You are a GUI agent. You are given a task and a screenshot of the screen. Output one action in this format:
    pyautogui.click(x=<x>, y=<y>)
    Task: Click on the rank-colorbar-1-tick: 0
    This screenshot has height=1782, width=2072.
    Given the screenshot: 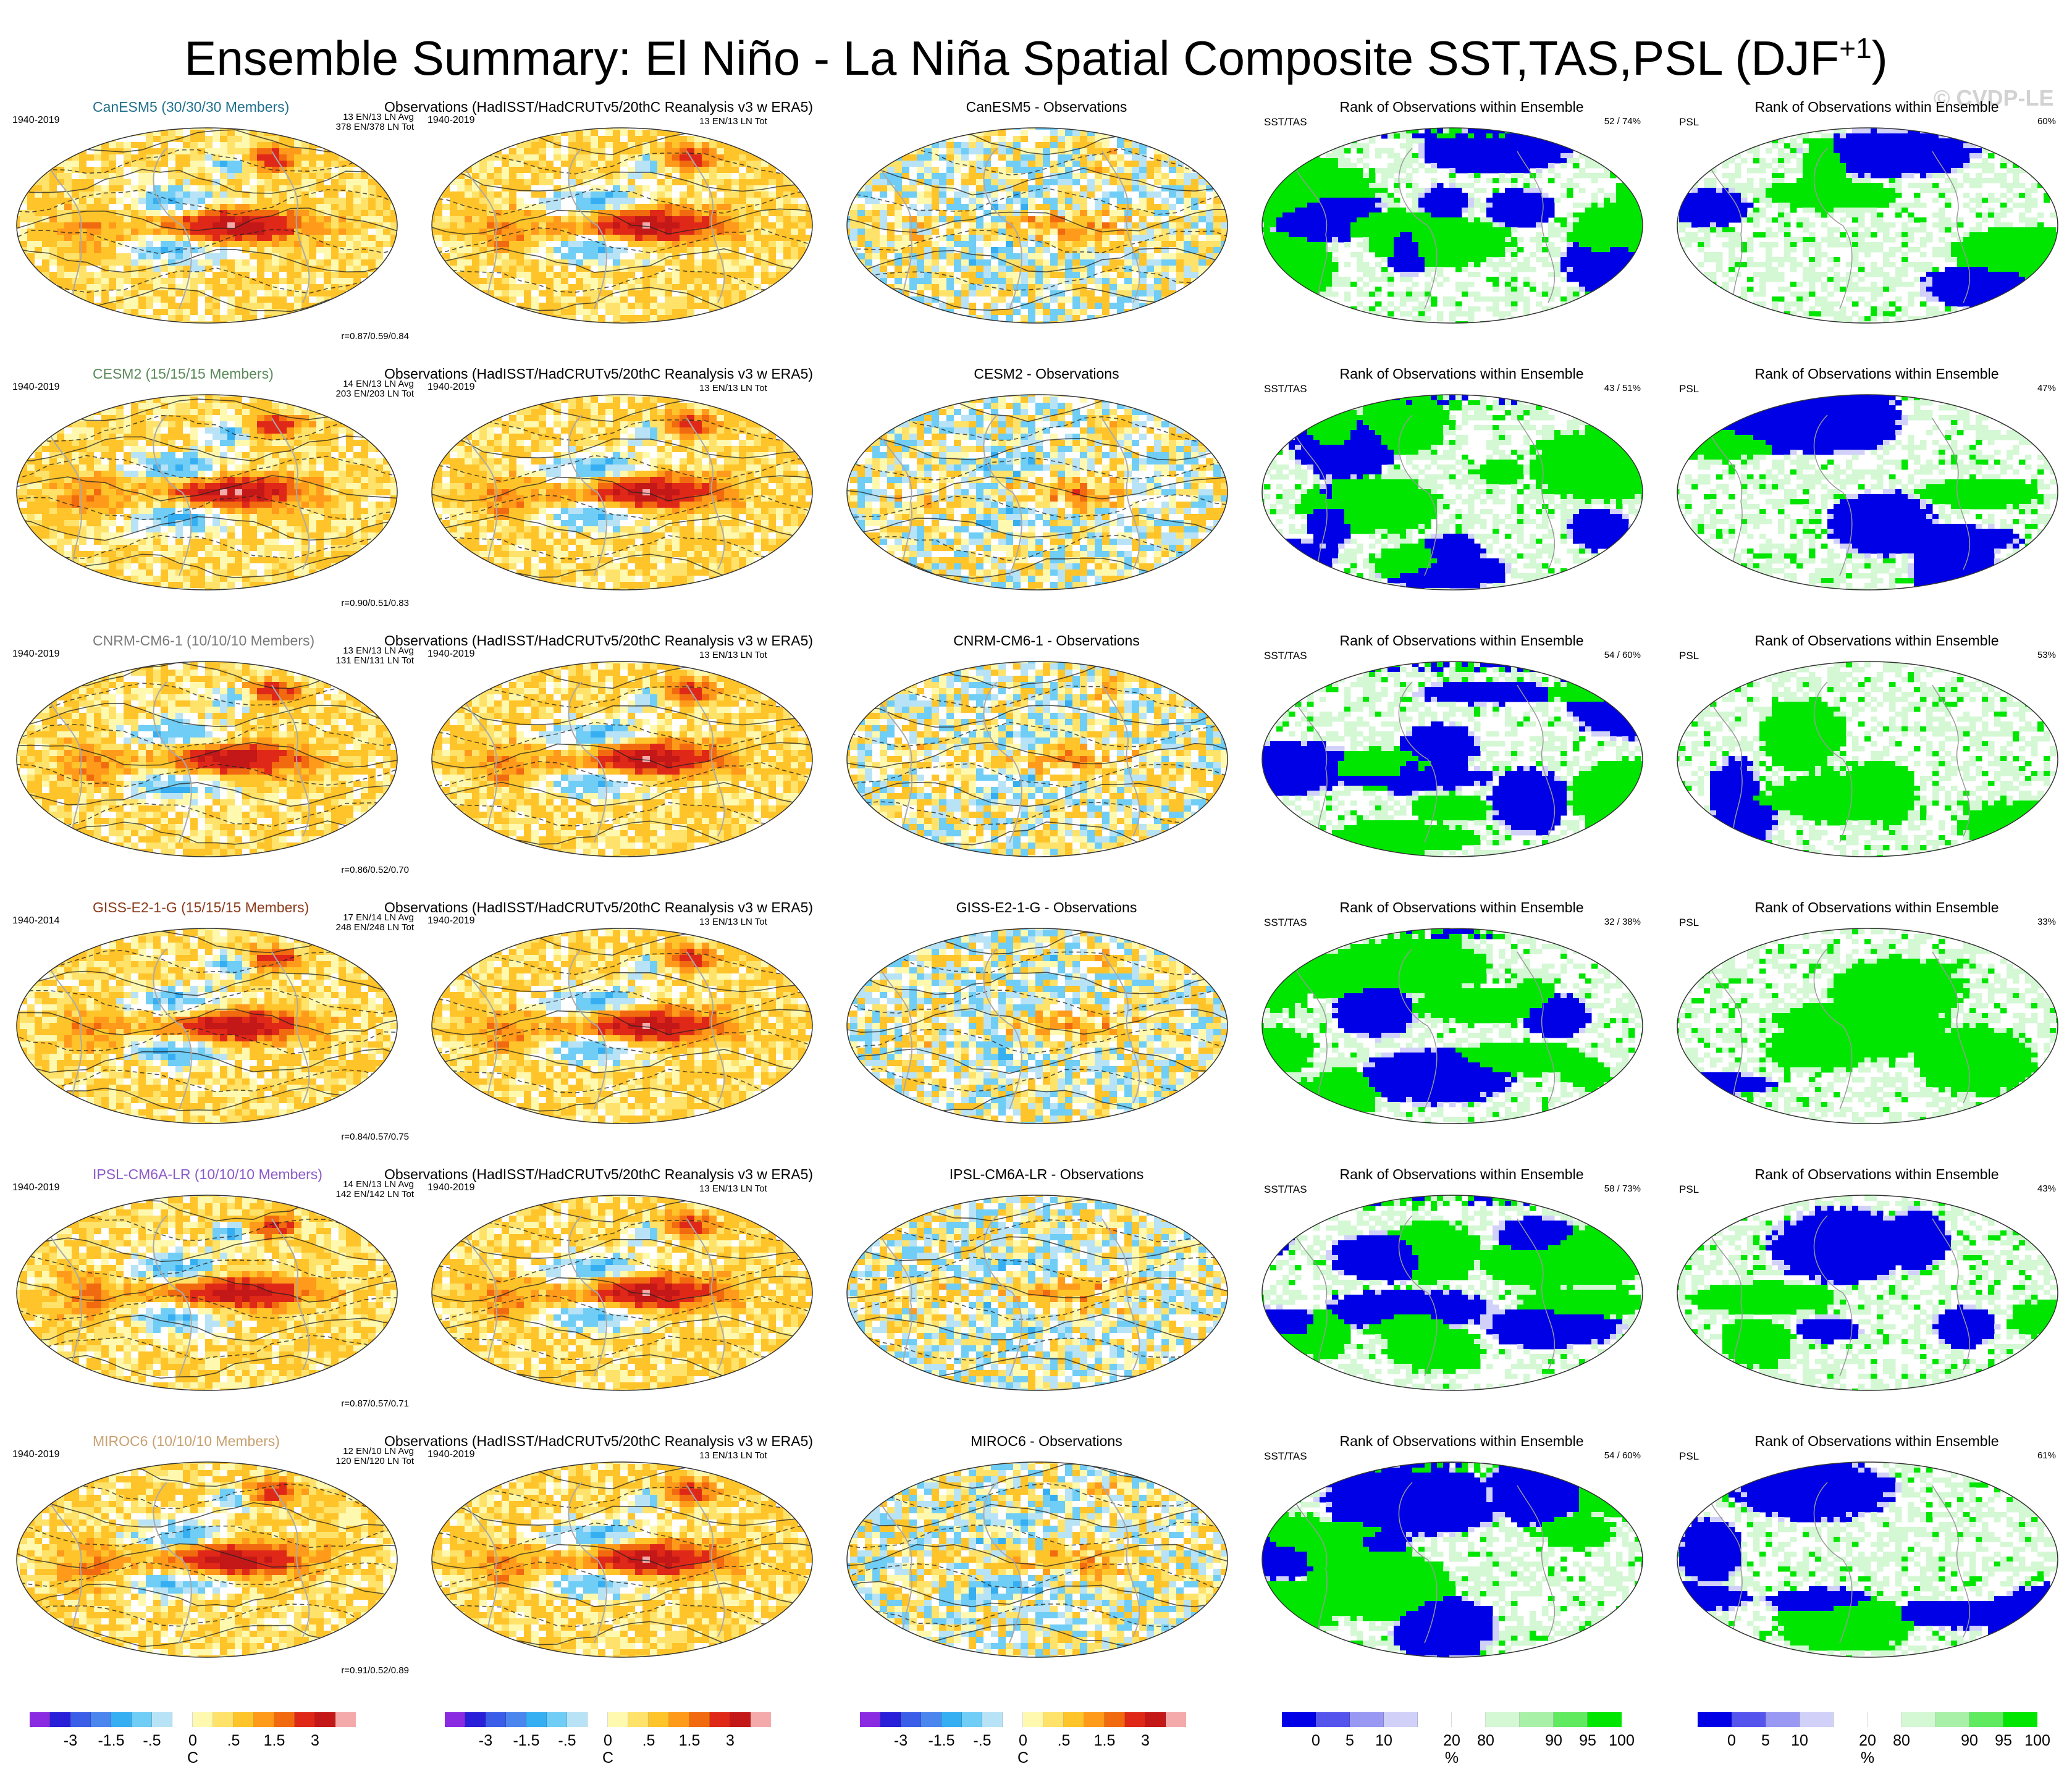 What is the action you would take?
    pyautogui.click(x=1316, y=1741)
    